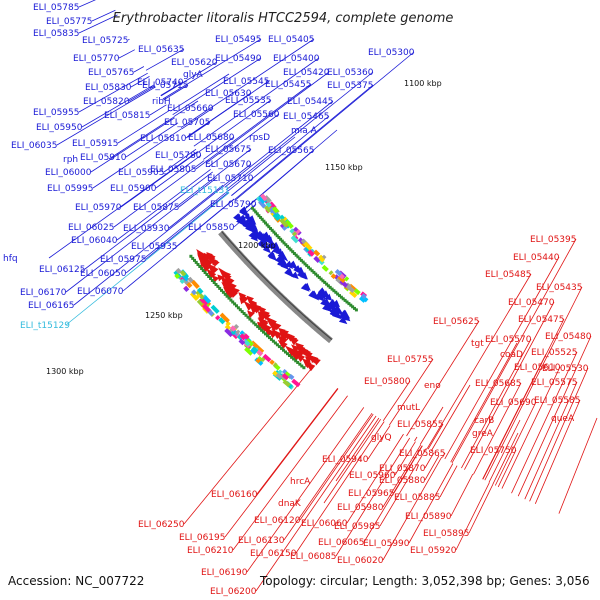 The height and width of the screenshot is (600, 600). What do you see at coordinates (51, 306) in the screenshot?
I see `forward-gene-label: ELI_06165` at bounding box center [51, 306].